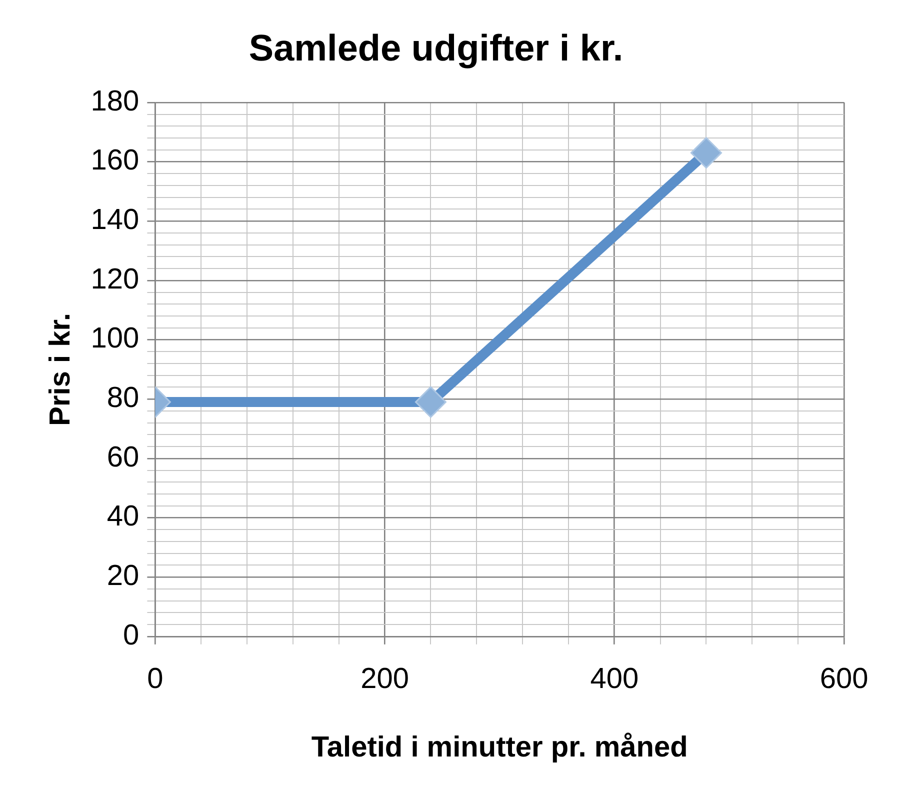 The width and height of the screenshot is (912, 788). Describe the element at coordinates (499, 748) in the screenshot. I see `x-axis-title: Taletid i minutter pr. måned` at that location.